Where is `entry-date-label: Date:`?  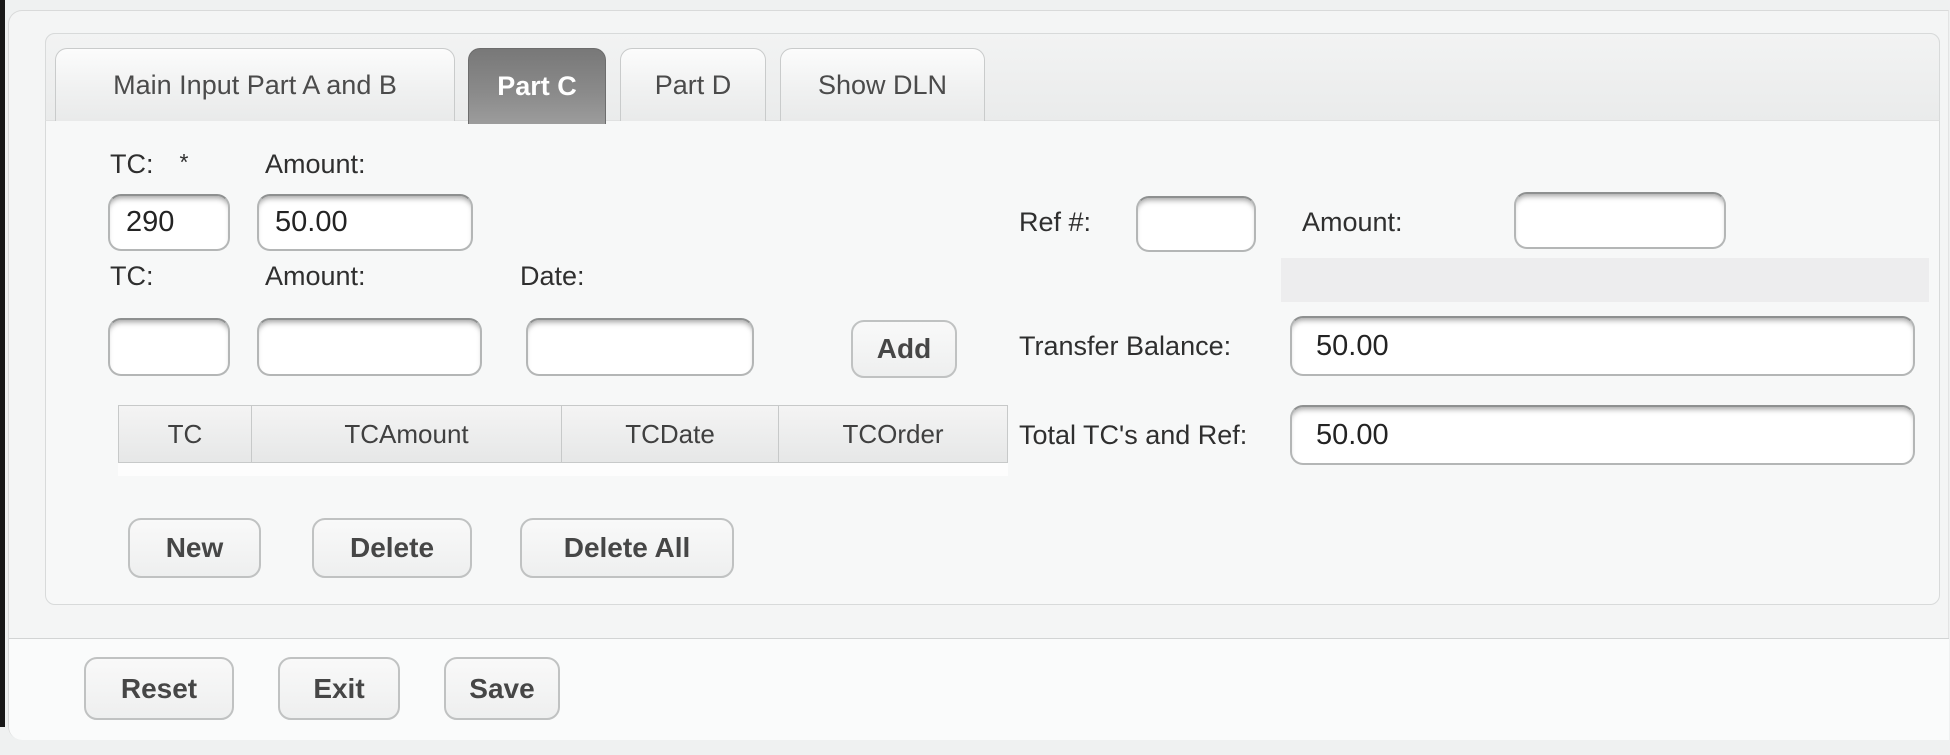 entry-date-label: Date: is located at coordinates (552, 276).